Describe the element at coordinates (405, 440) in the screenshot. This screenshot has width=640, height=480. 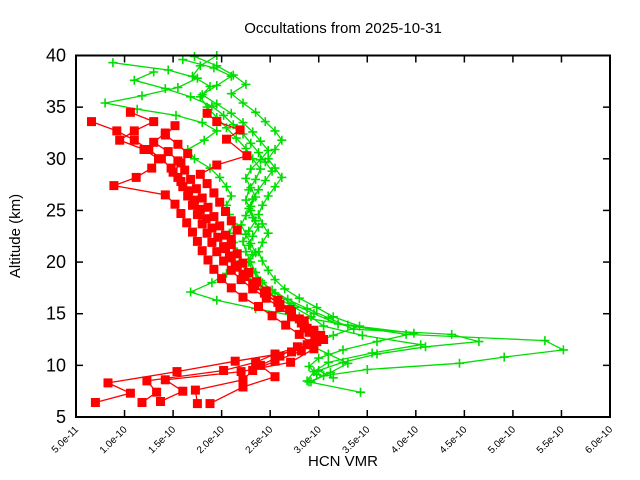
I see `x-tick-label: 4.0e-10` at that location.